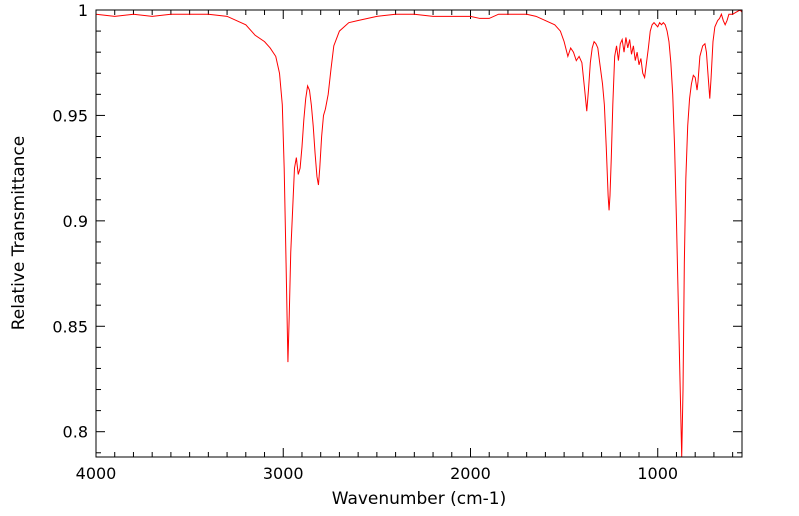 The image size is (799, 516). I want to click on y-tick-label: 0.8, so click(75, 432).